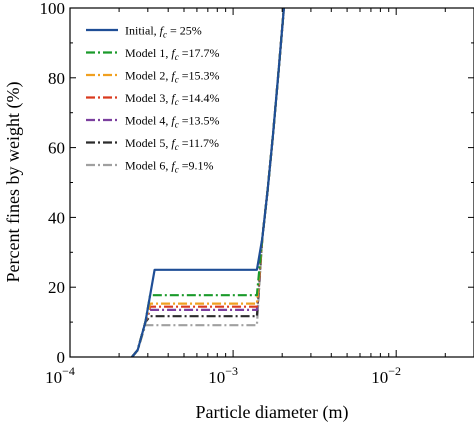 This screenshot has width=474, height=426. I want to click on y-tick-label-0: 0, so click(61, 357).